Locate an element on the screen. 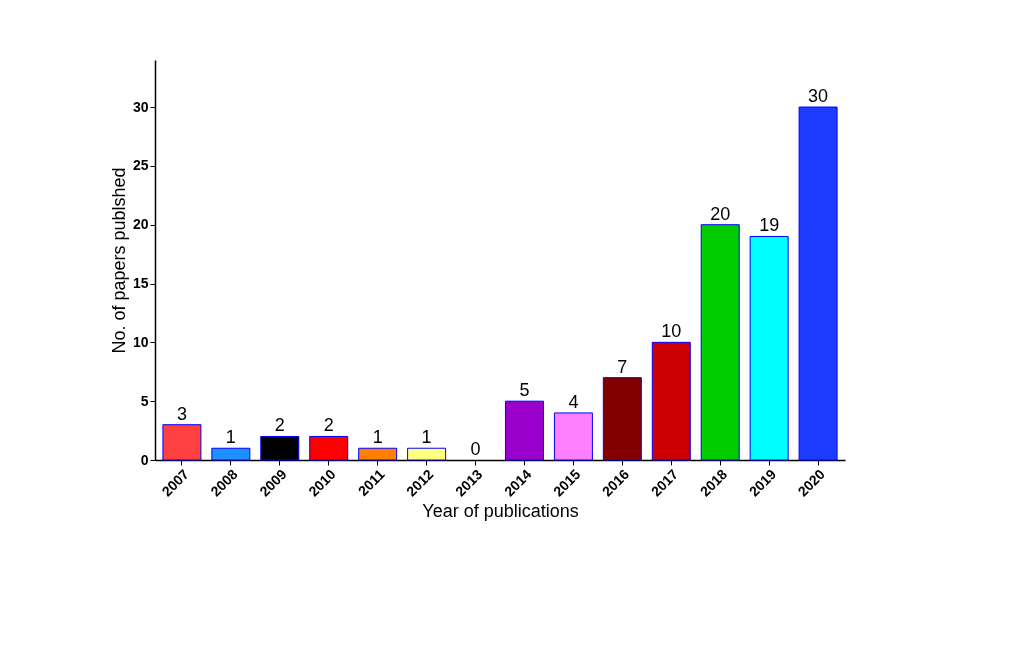 The image size is (1010, 670). data-label: 19 is located at coordinates (769, 225).